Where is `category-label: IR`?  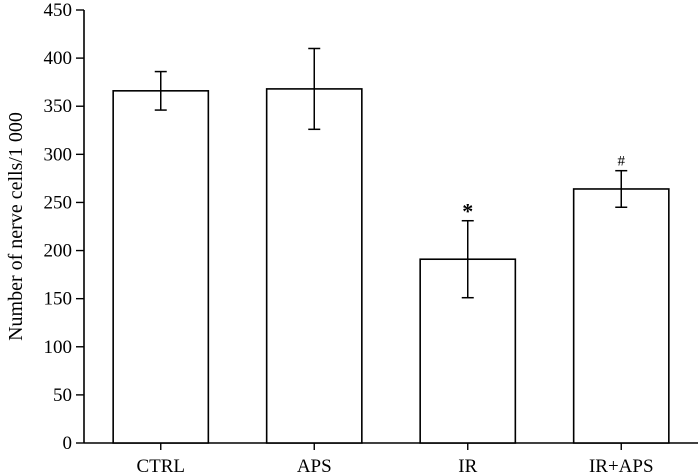
category-label: IR is located at coordinates (467, 466).